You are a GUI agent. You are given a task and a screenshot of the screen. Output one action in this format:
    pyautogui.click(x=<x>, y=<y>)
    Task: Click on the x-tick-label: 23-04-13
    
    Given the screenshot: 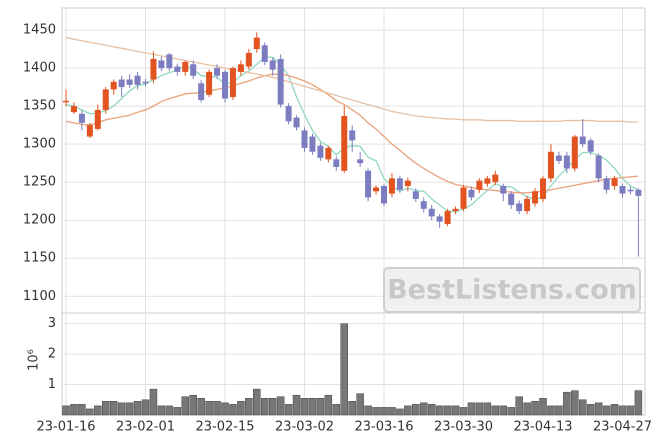 What is the action you would take?
    pyautogui.click(x=542, y=427)
    